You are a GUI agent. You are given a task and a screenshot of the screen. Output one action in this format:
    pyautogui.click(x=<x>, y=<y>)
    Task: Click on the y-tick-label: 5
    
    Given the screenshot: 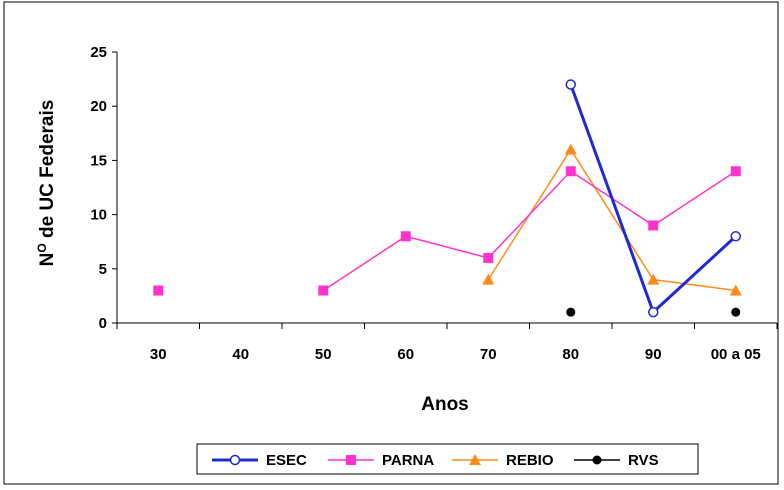 What is the action you would take?
    pyautogui.click(x=103, y=269)
    